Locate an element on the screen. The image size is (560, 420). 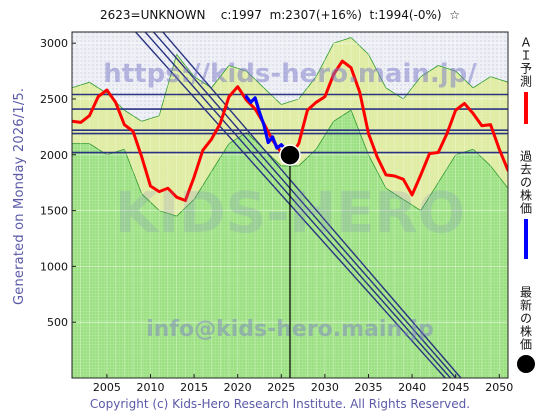
x-tick-label: 2015 is located at coordinates (194, 387).